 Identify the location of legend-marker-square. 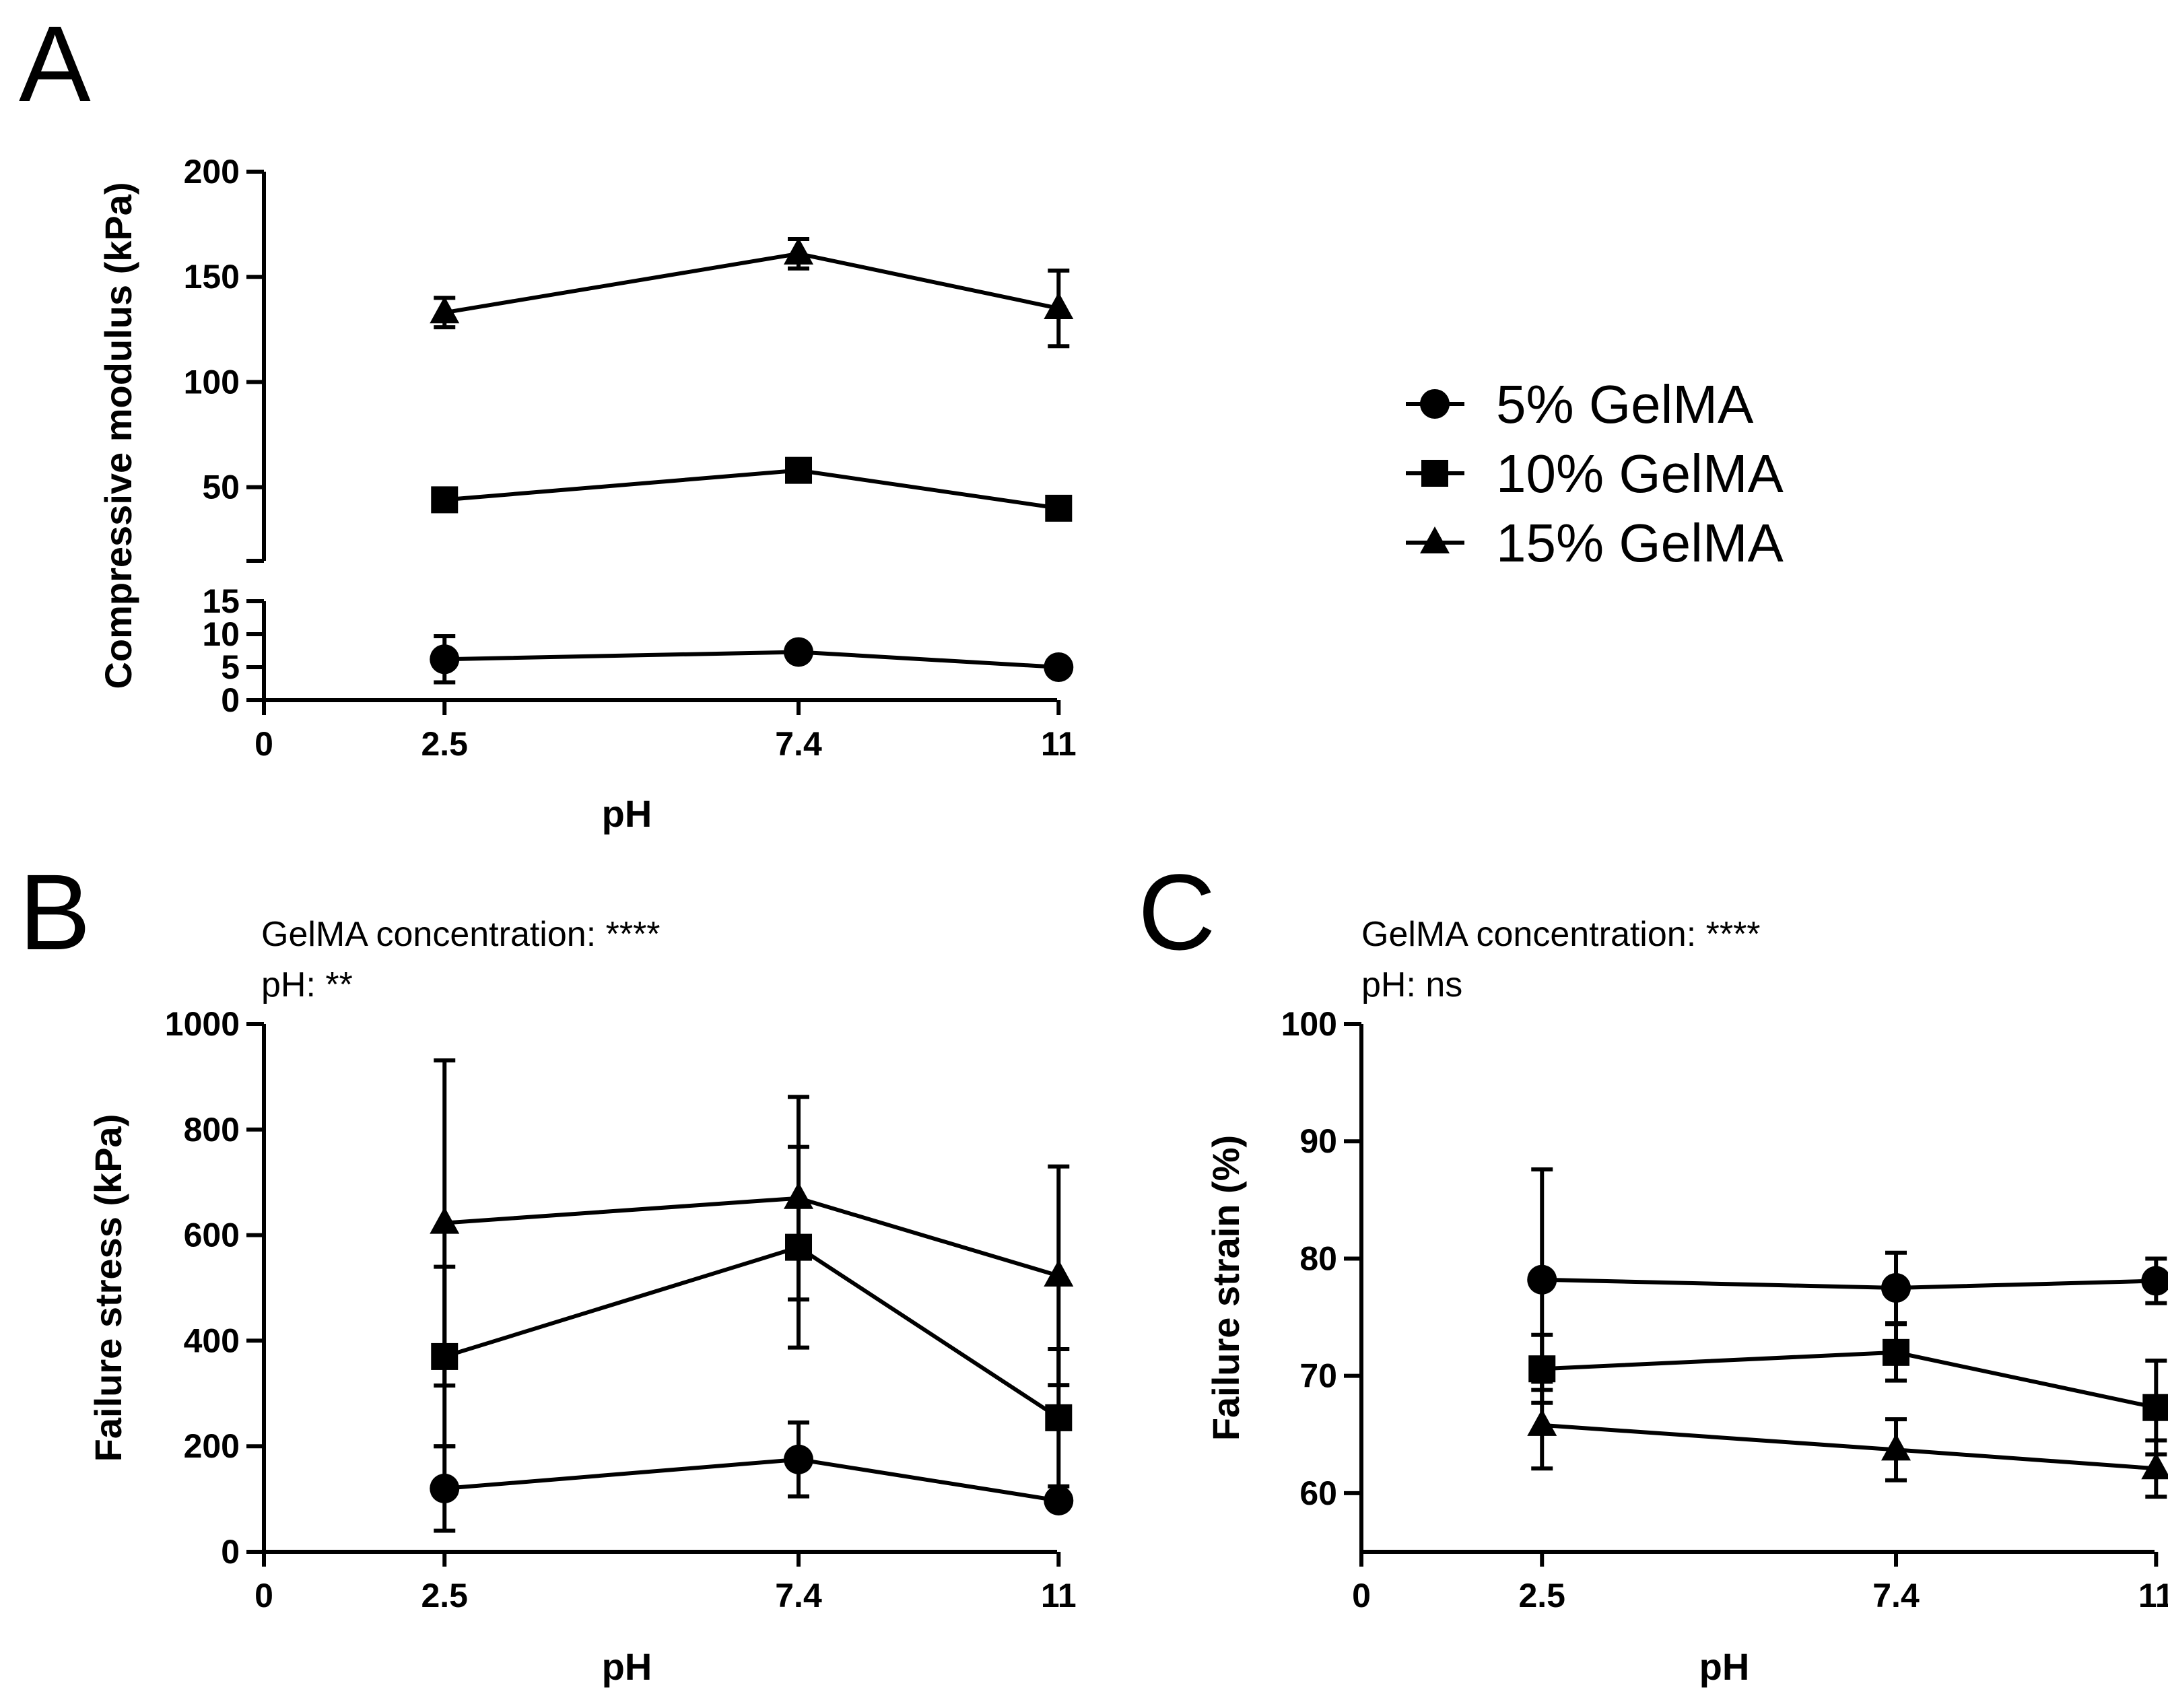
(1434, 473).